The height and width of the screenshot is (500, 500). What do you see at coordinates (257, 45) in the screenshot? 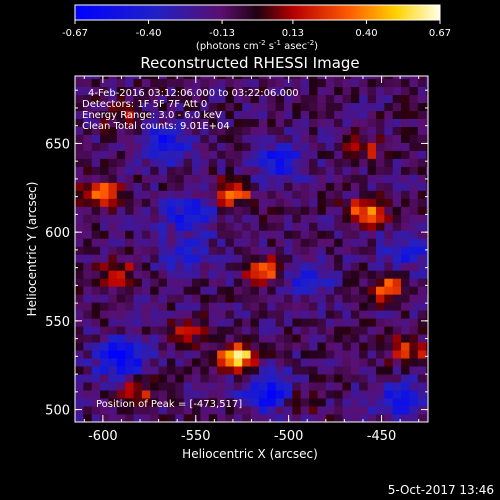
I see `colorbar-units: (photons cm-2 s-1 asec-2)` at bounding box center [257, 45].